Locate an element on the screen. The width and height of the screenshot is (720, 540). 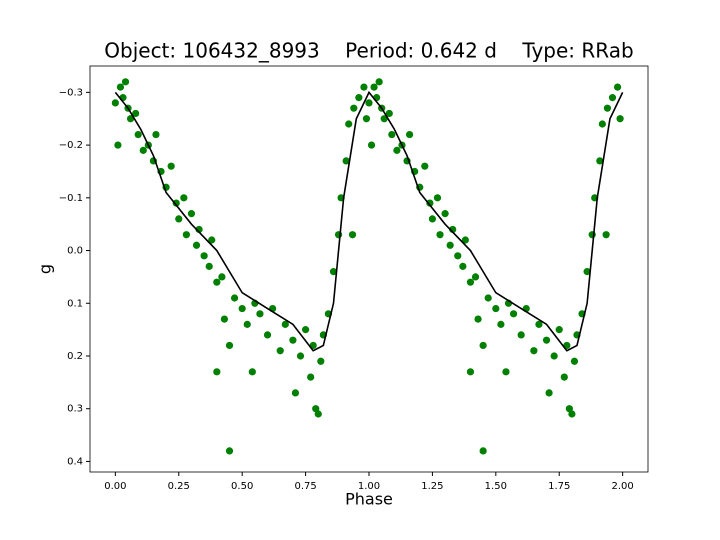
y-tick-label: 0.2 is located at coordinates (75, 356).